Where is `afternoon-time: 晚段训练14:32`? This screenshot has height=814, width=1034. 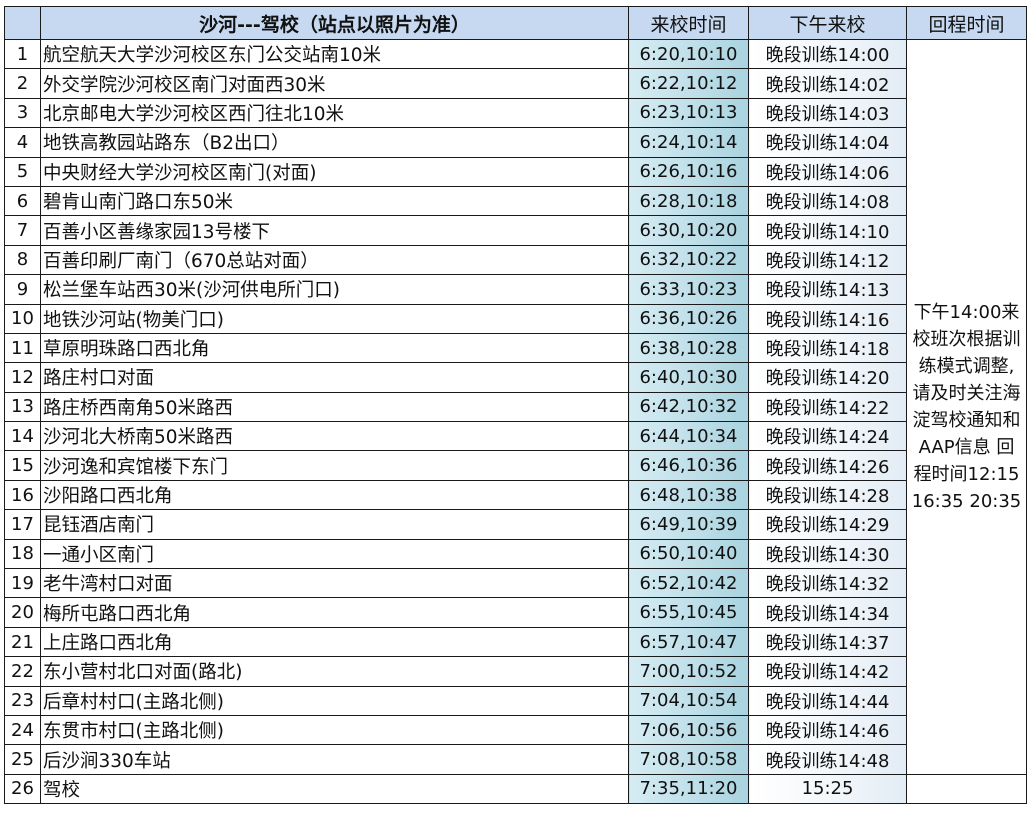 afternoon-time: 晚段训练14:32 is located at coordinates (827, 583).